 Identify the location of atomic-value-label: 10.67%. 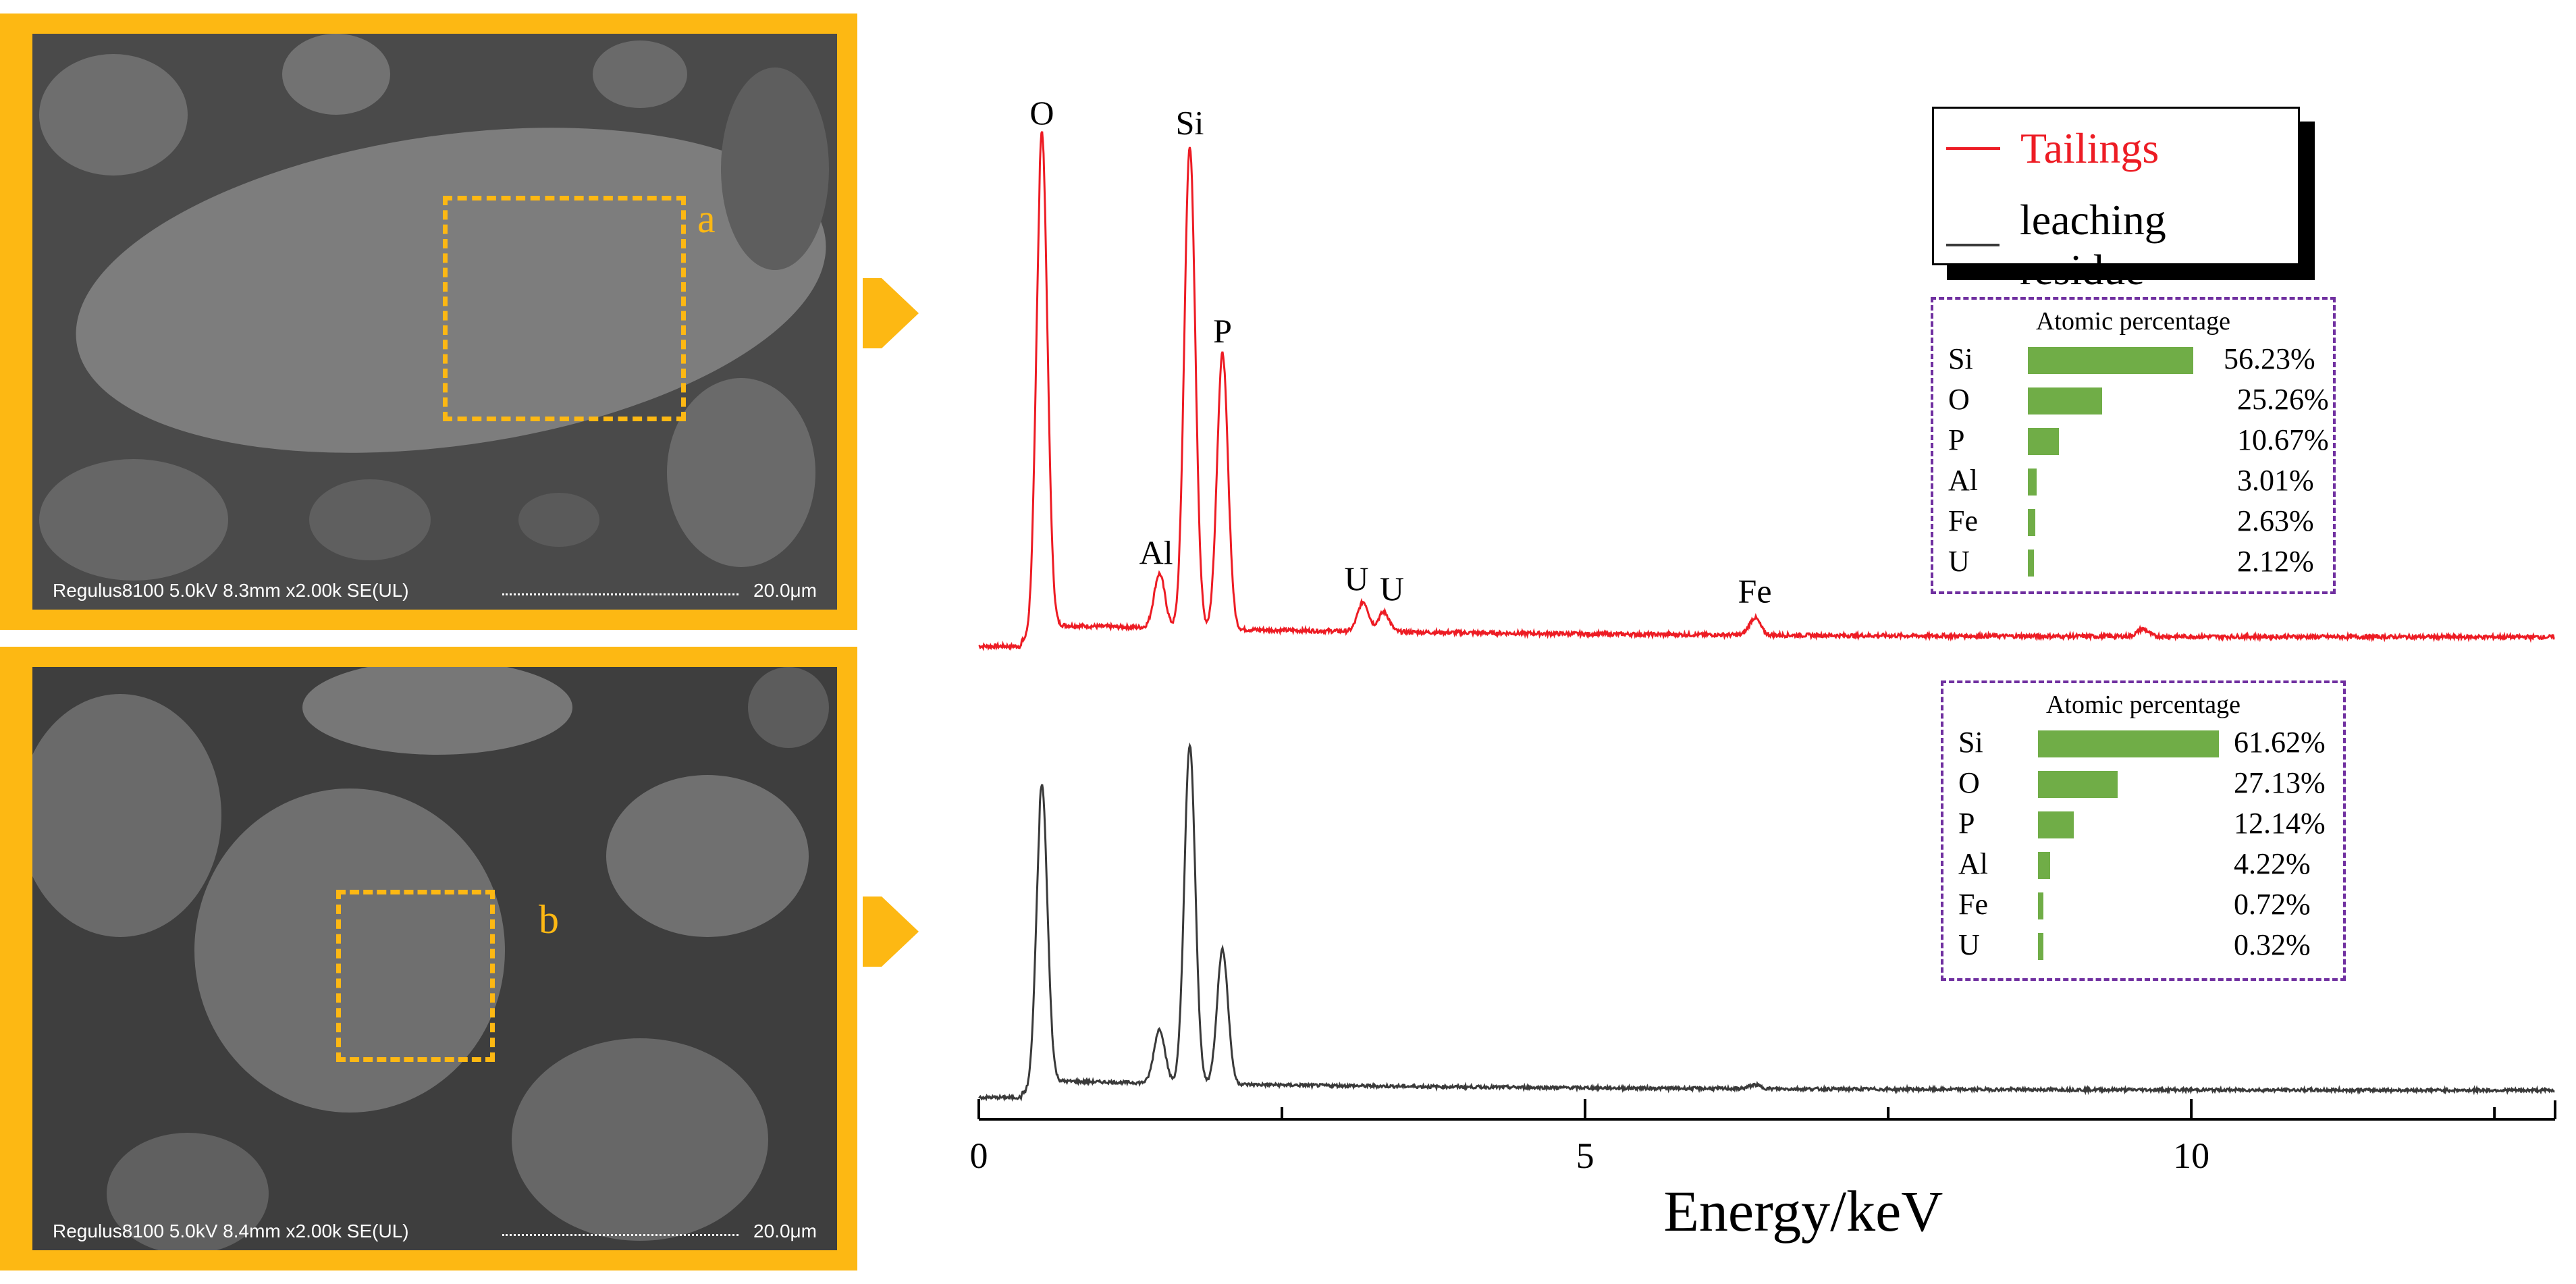
(2283, 439).